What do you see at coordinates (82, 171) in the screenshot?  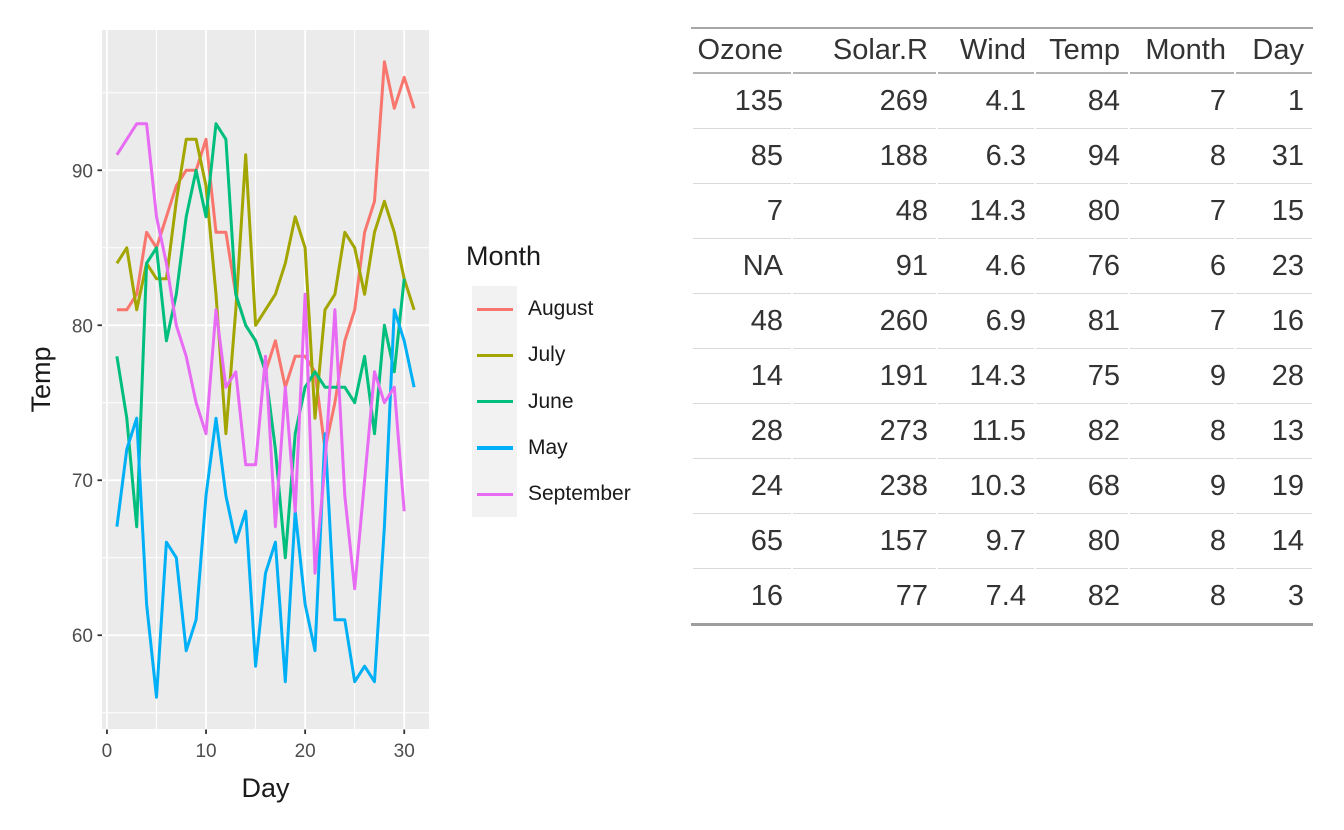 I see `y-tick-label: 90` at bounding box center [82, 171].